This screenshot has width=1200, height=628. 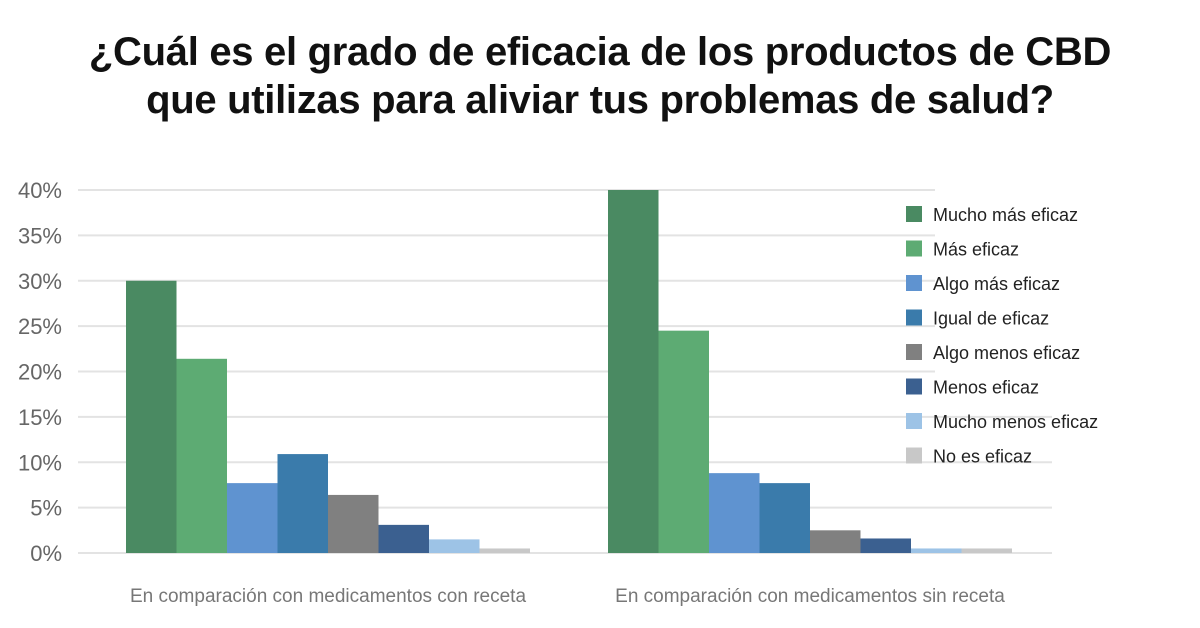 I want to click on y-tick-label: 0%, so click(x=46, y=553).